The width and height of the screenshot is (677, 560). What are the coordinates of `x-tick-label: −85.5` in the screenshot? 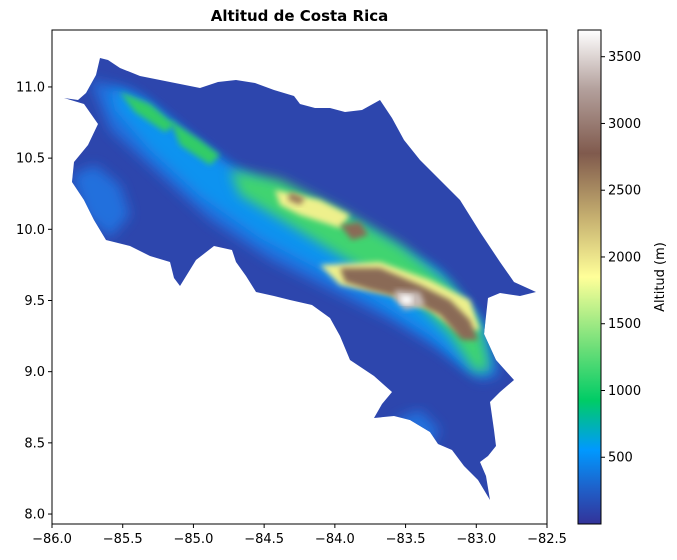 It's located at (123, 539).